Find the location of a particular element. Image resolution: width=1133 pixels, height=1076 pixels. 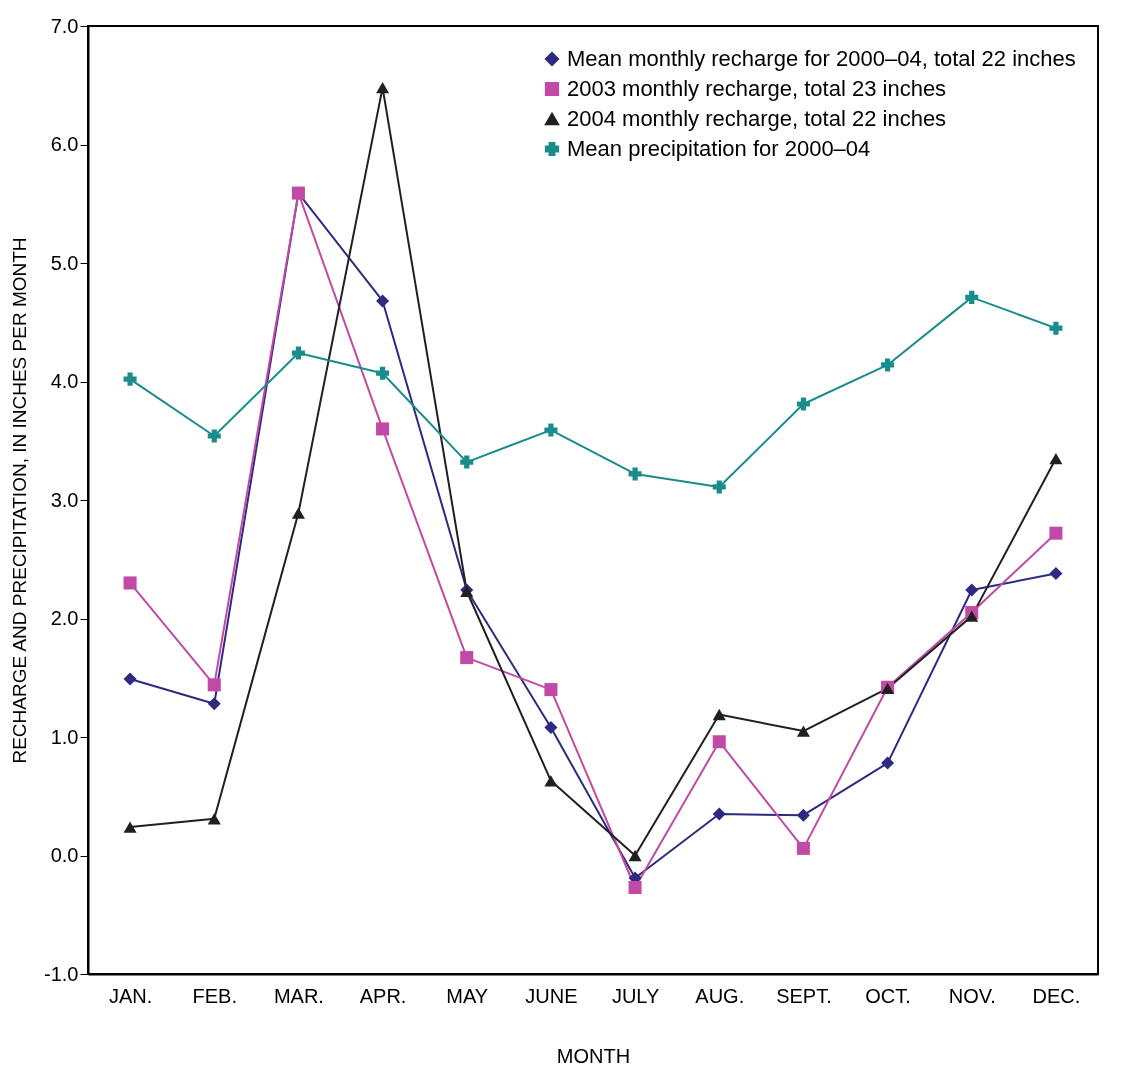

x-tick-label: JUNE is located at coordinates (551, 995).